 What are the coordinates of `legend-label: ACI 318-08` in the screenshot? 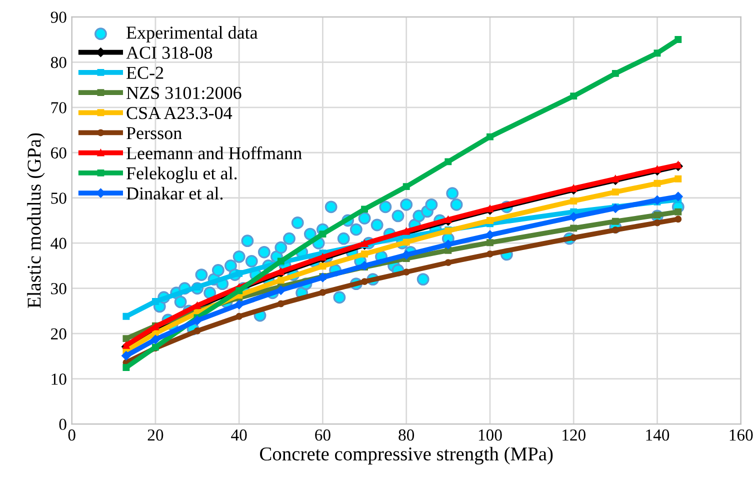 It's located at (169, 52).